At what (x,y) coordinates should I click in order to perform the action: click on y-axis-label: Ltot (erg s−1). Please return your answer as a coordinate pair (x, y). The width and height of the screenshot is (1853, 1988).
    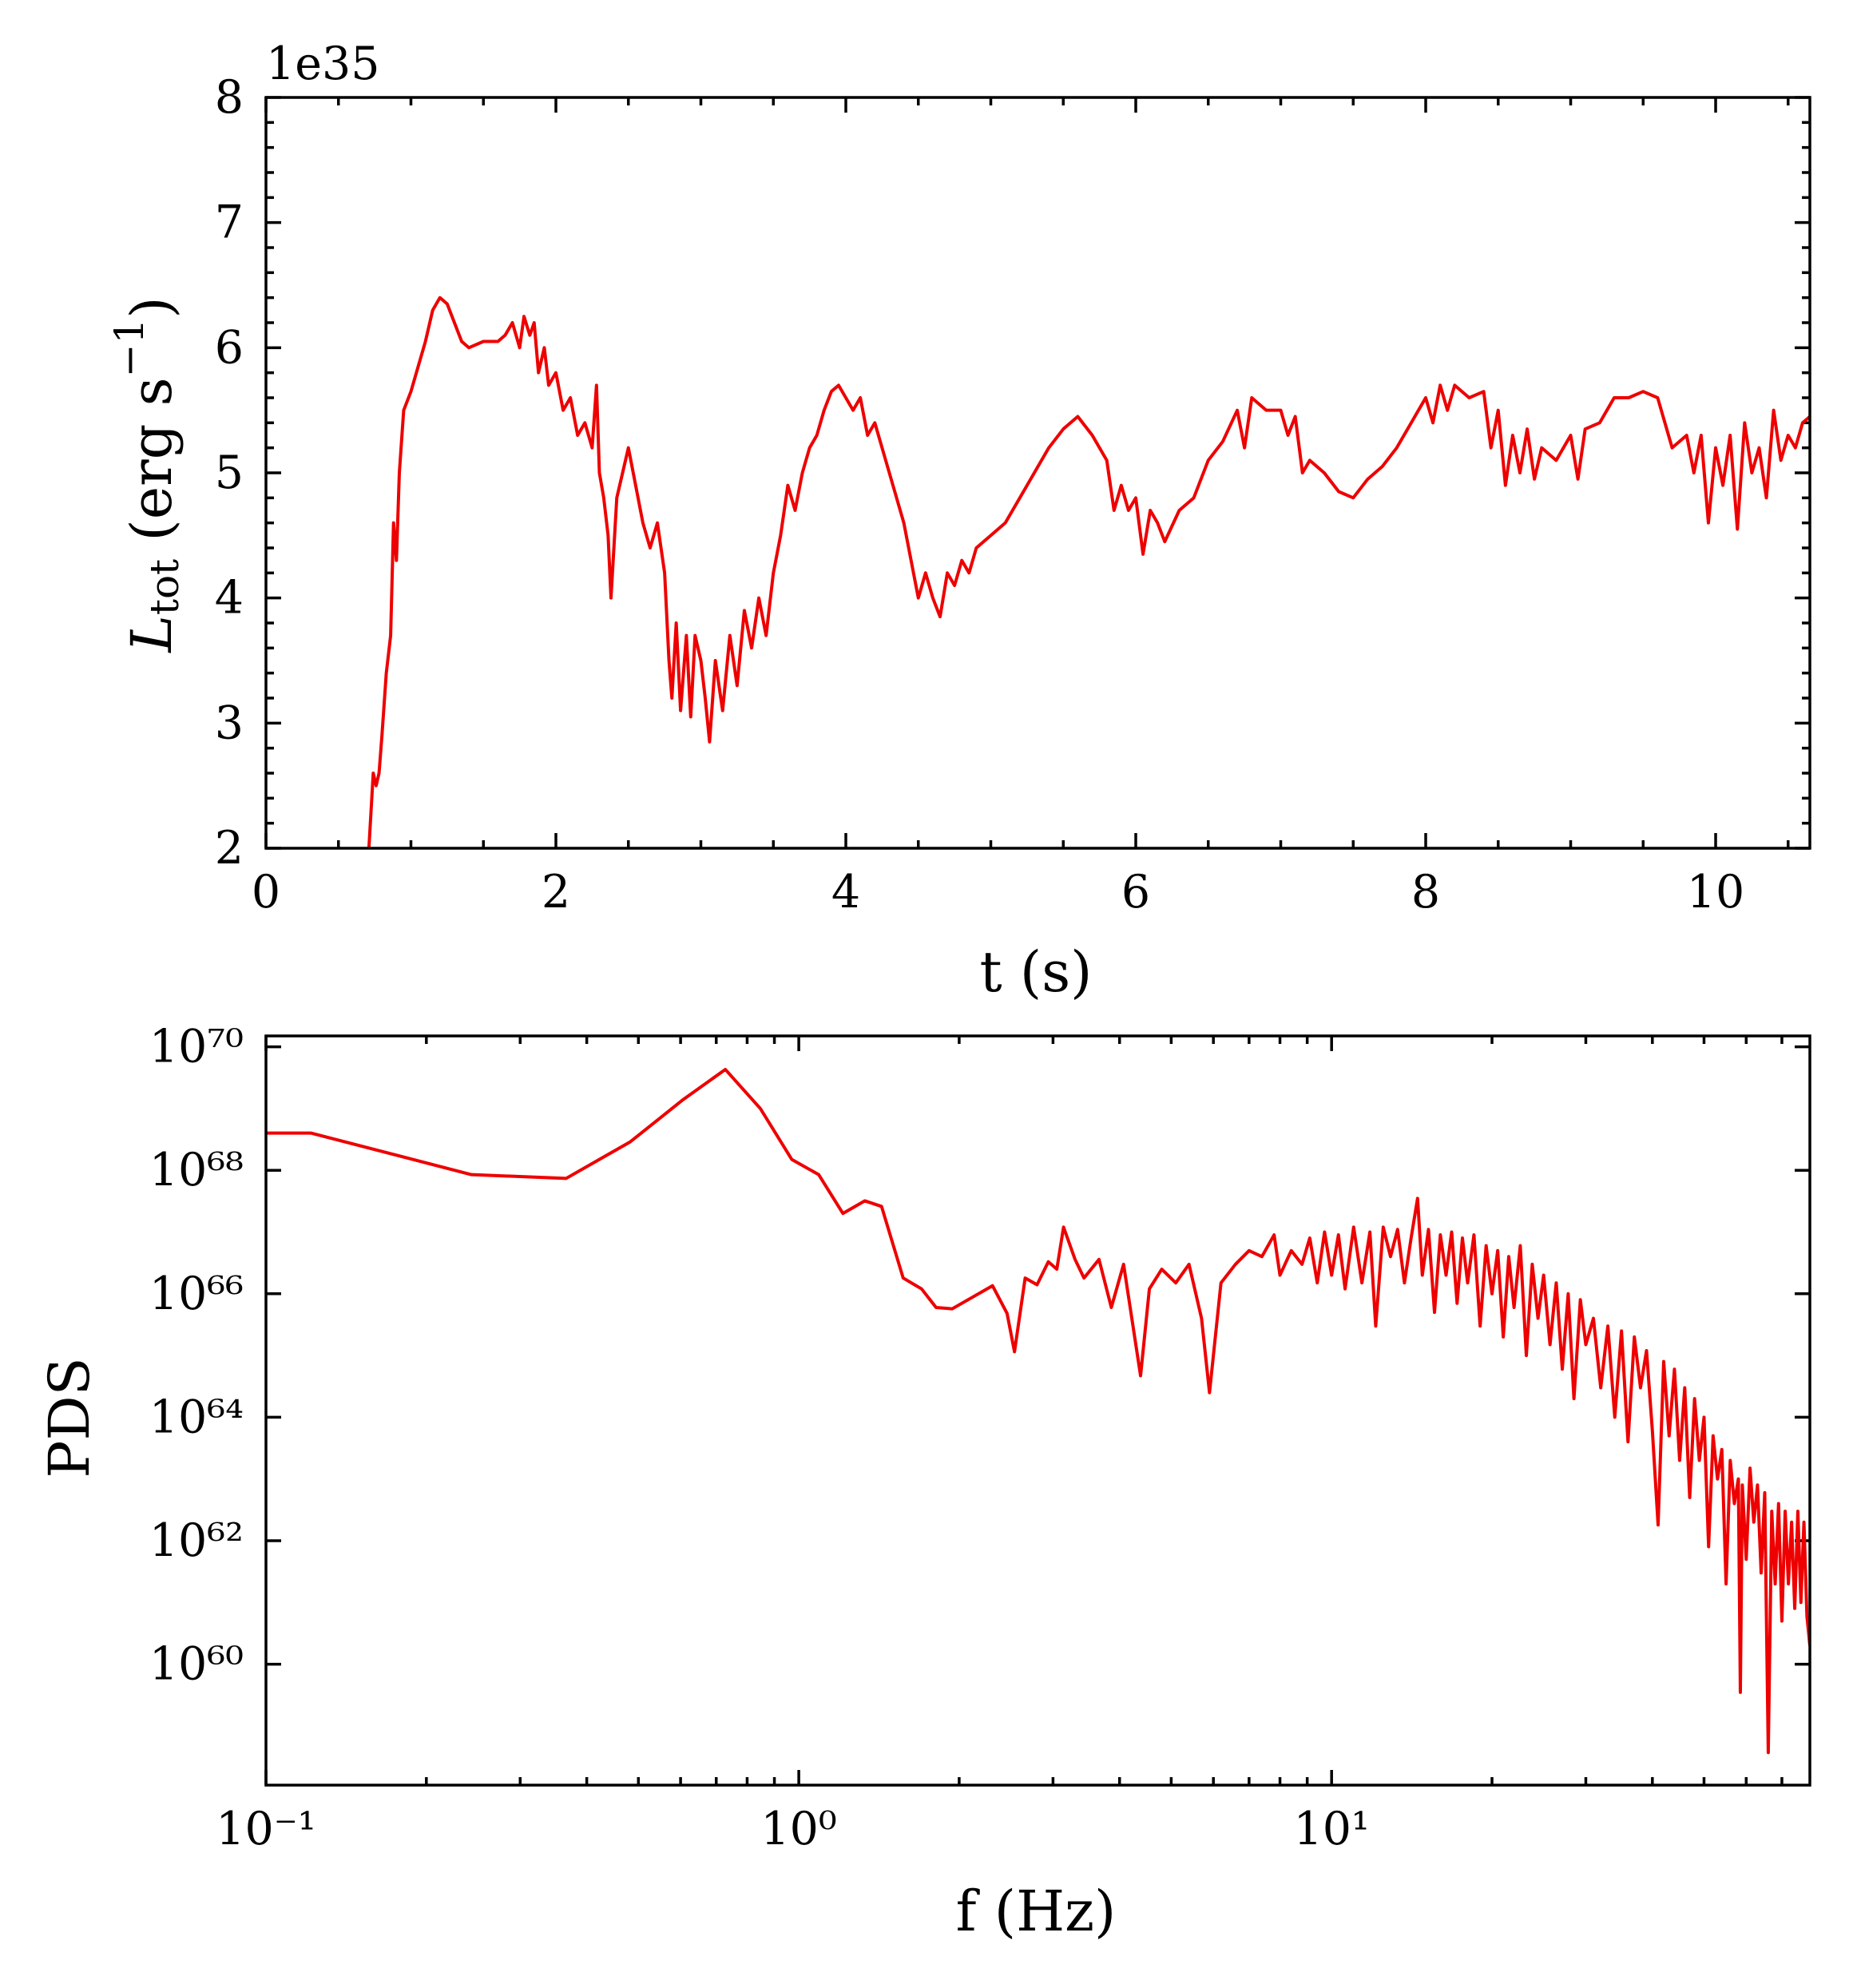
    Looking at the image, I should click on (147, 474).